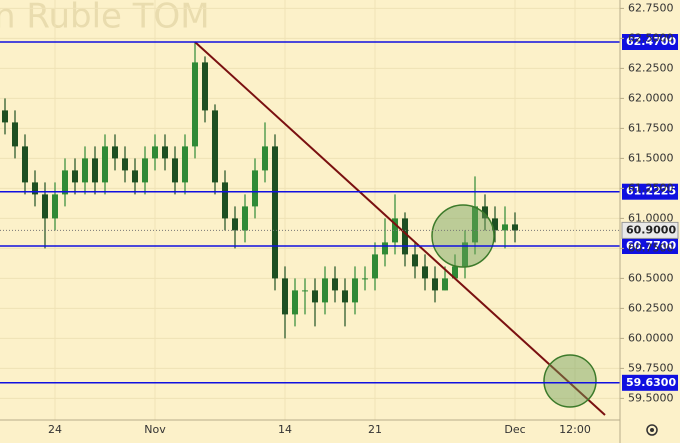  Describe the element at coordinates (155, 429) in the screenshot. I see `x-tick-label: Nov` at that location.